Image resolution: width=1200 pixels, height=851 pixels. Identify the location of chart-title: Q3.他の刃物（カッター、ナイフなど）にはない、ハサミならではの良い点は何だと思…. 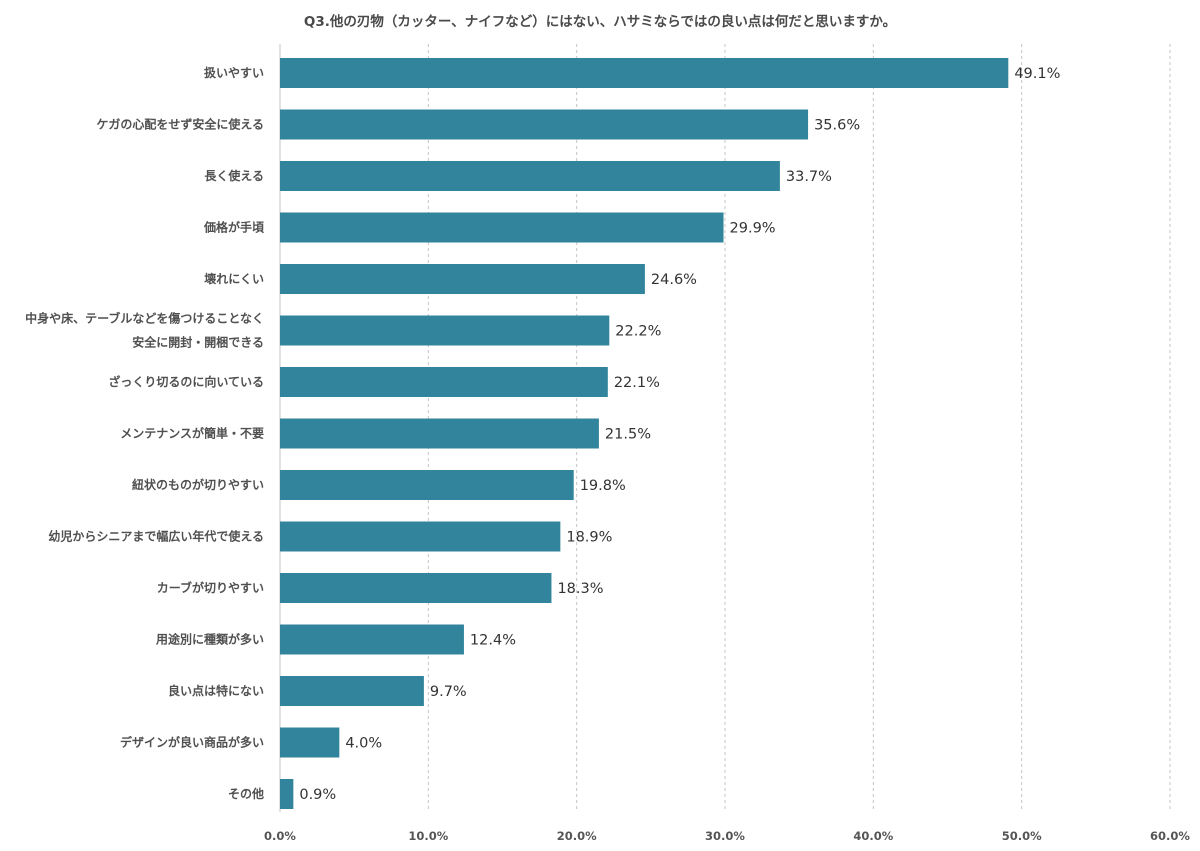
(600, 22).